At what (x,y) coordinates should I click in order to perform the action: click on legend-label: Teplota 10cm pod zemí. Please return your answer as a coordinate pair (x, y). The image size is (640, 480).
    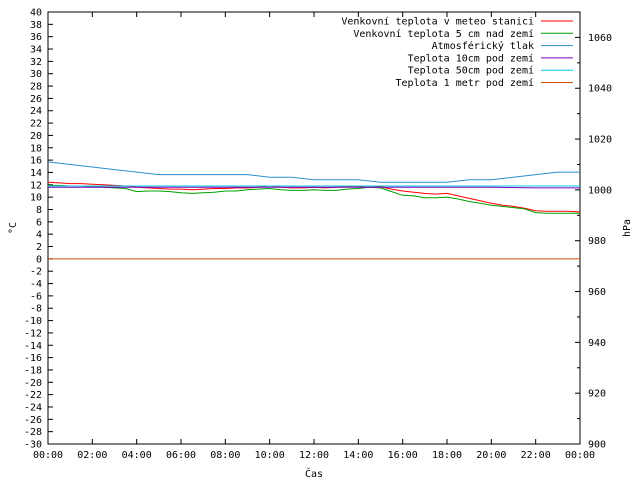
    Looking at the image, I should click on (471, 58).